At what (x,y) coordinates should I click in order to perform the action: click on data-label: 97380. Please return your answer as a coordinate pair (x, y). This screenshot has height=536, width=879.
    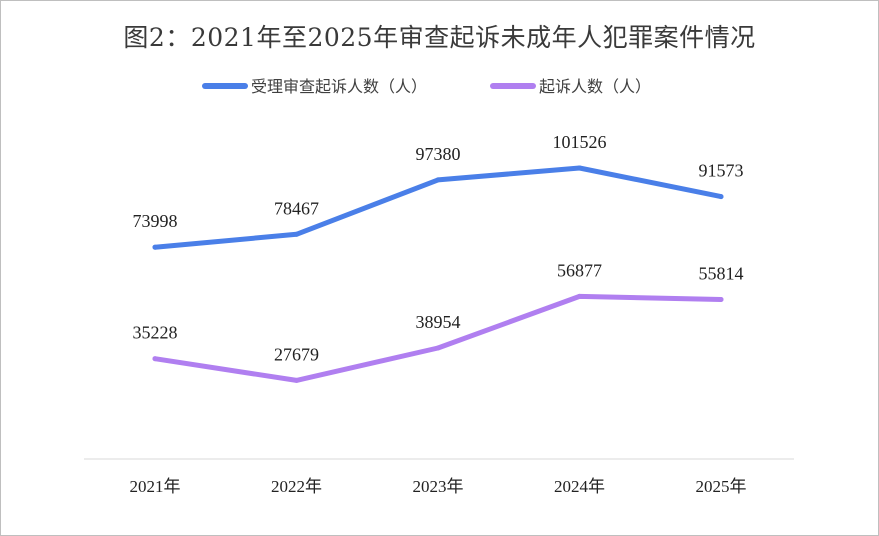
    Looking at the image, I should click on (438, 154).